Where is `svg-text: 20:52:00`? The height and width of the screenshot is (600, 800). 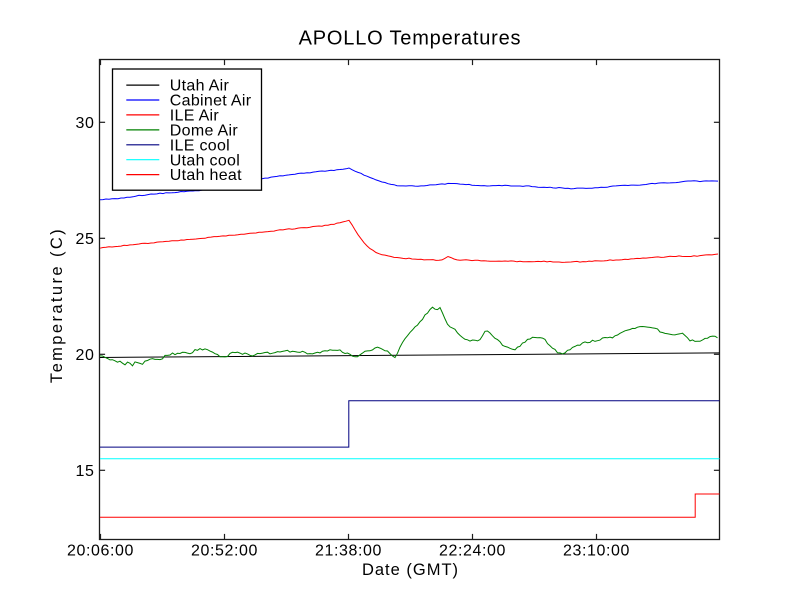 svg-text: 20:52:00 is located at coordinates (224, 551).